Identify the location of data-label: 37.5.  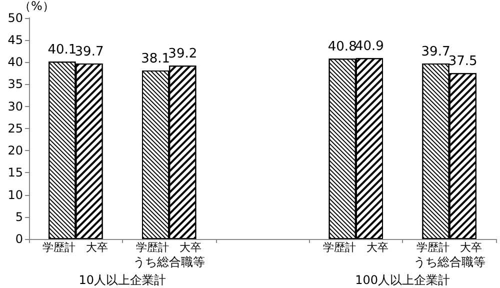
(463, 62).